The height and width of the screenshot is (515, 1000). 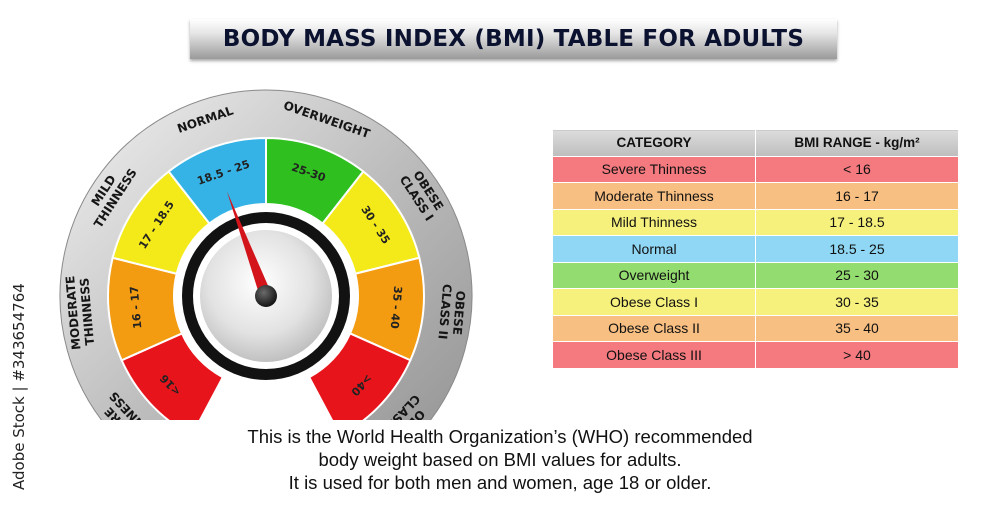 What do you see at coordinates (857, 249) in the screenshot?
I see `range-cell: 18.5 - 25` at bounding box center [857, 249].